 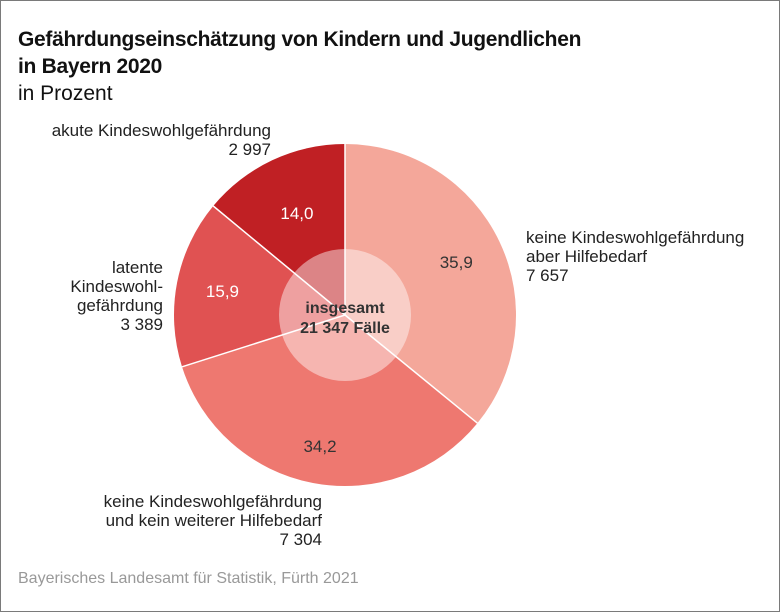 I want to click on label-line: latente, so click(x=137, y=267).